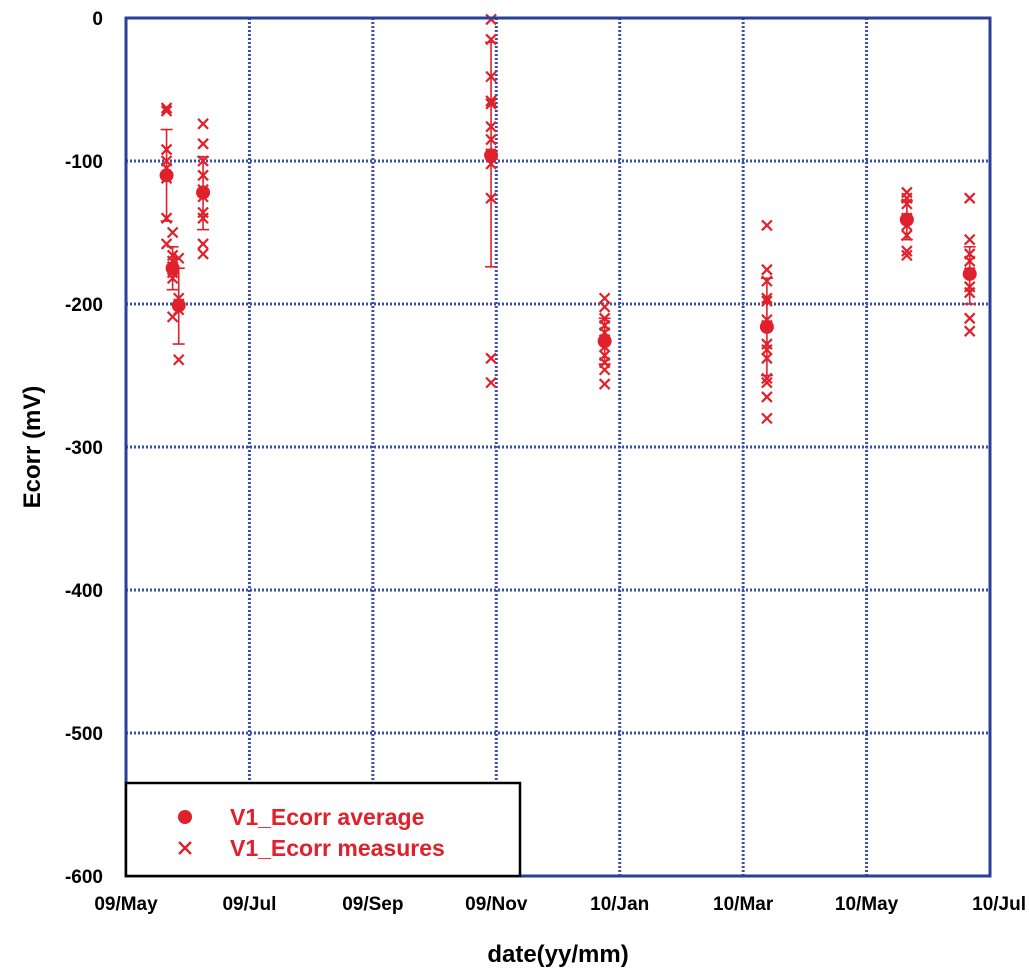 This screenshot has height=977, width=1029. I want to click on legend: V1_Ecorr average V1_Ecorr measures, so click(323, 829).